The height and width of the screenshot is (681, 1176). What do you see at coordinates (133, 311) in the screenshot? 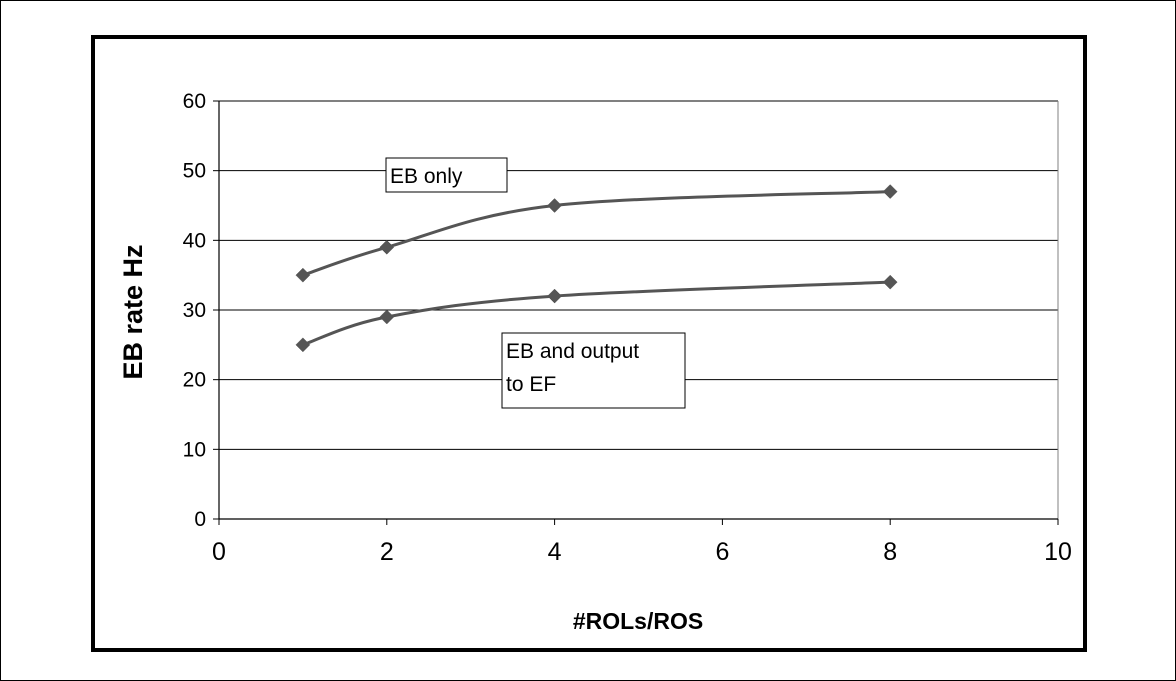
I see `y-axis-title: EB rate Hz` at bounding box center [133, 311].